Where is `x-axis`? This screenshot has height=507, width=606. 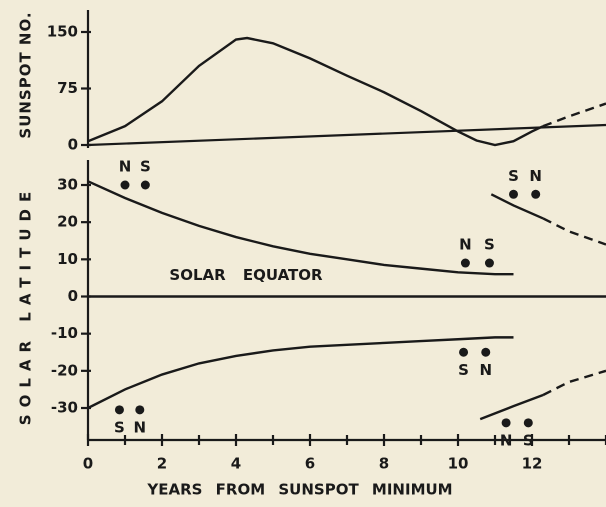
x-axis is located at coordinates (346, 135).